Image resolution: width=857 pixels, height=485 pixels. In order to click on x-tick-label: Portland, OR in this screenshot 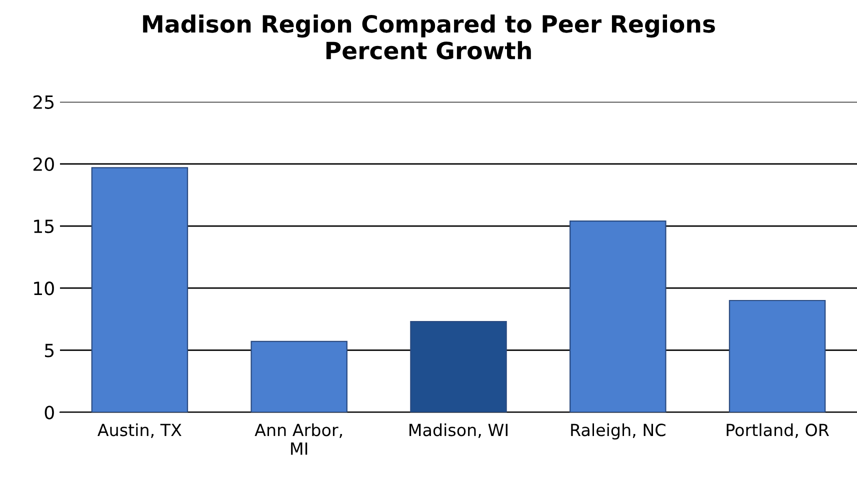, I will do `click(777, 430)`.